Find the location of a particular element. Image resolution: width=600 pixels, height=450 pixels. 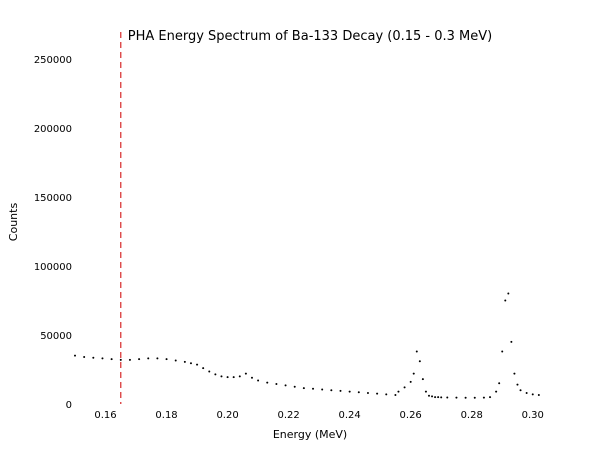

x-tick-label: 0.16 is located at coordinates (105, 415).